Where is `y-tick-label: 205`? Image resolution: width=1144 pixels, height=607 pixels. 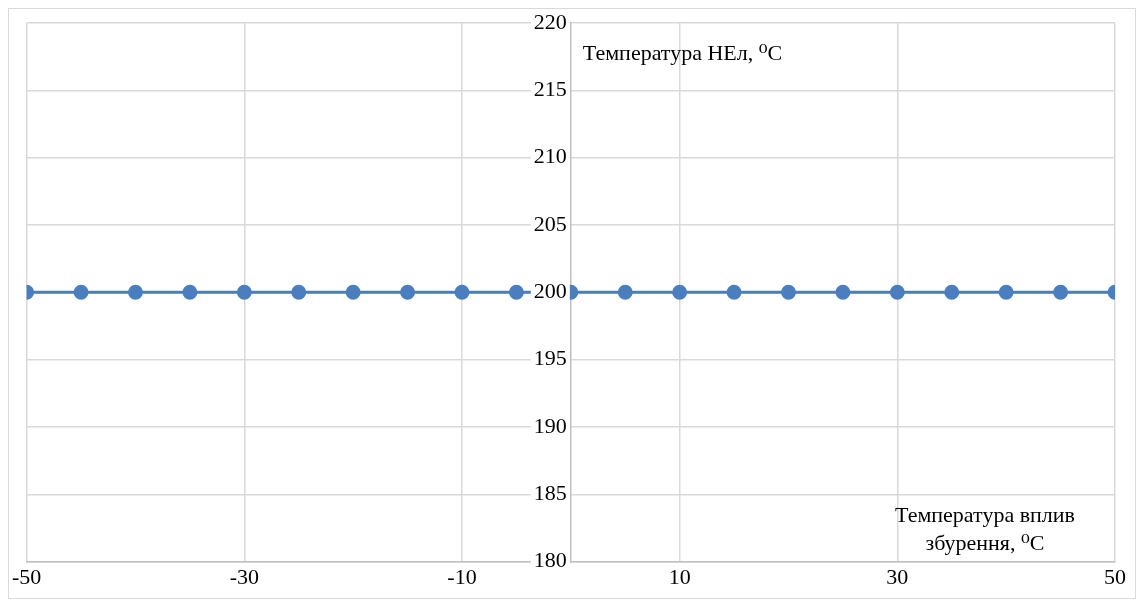 y-tick-label: 205 is located at coordinates (550, 223).